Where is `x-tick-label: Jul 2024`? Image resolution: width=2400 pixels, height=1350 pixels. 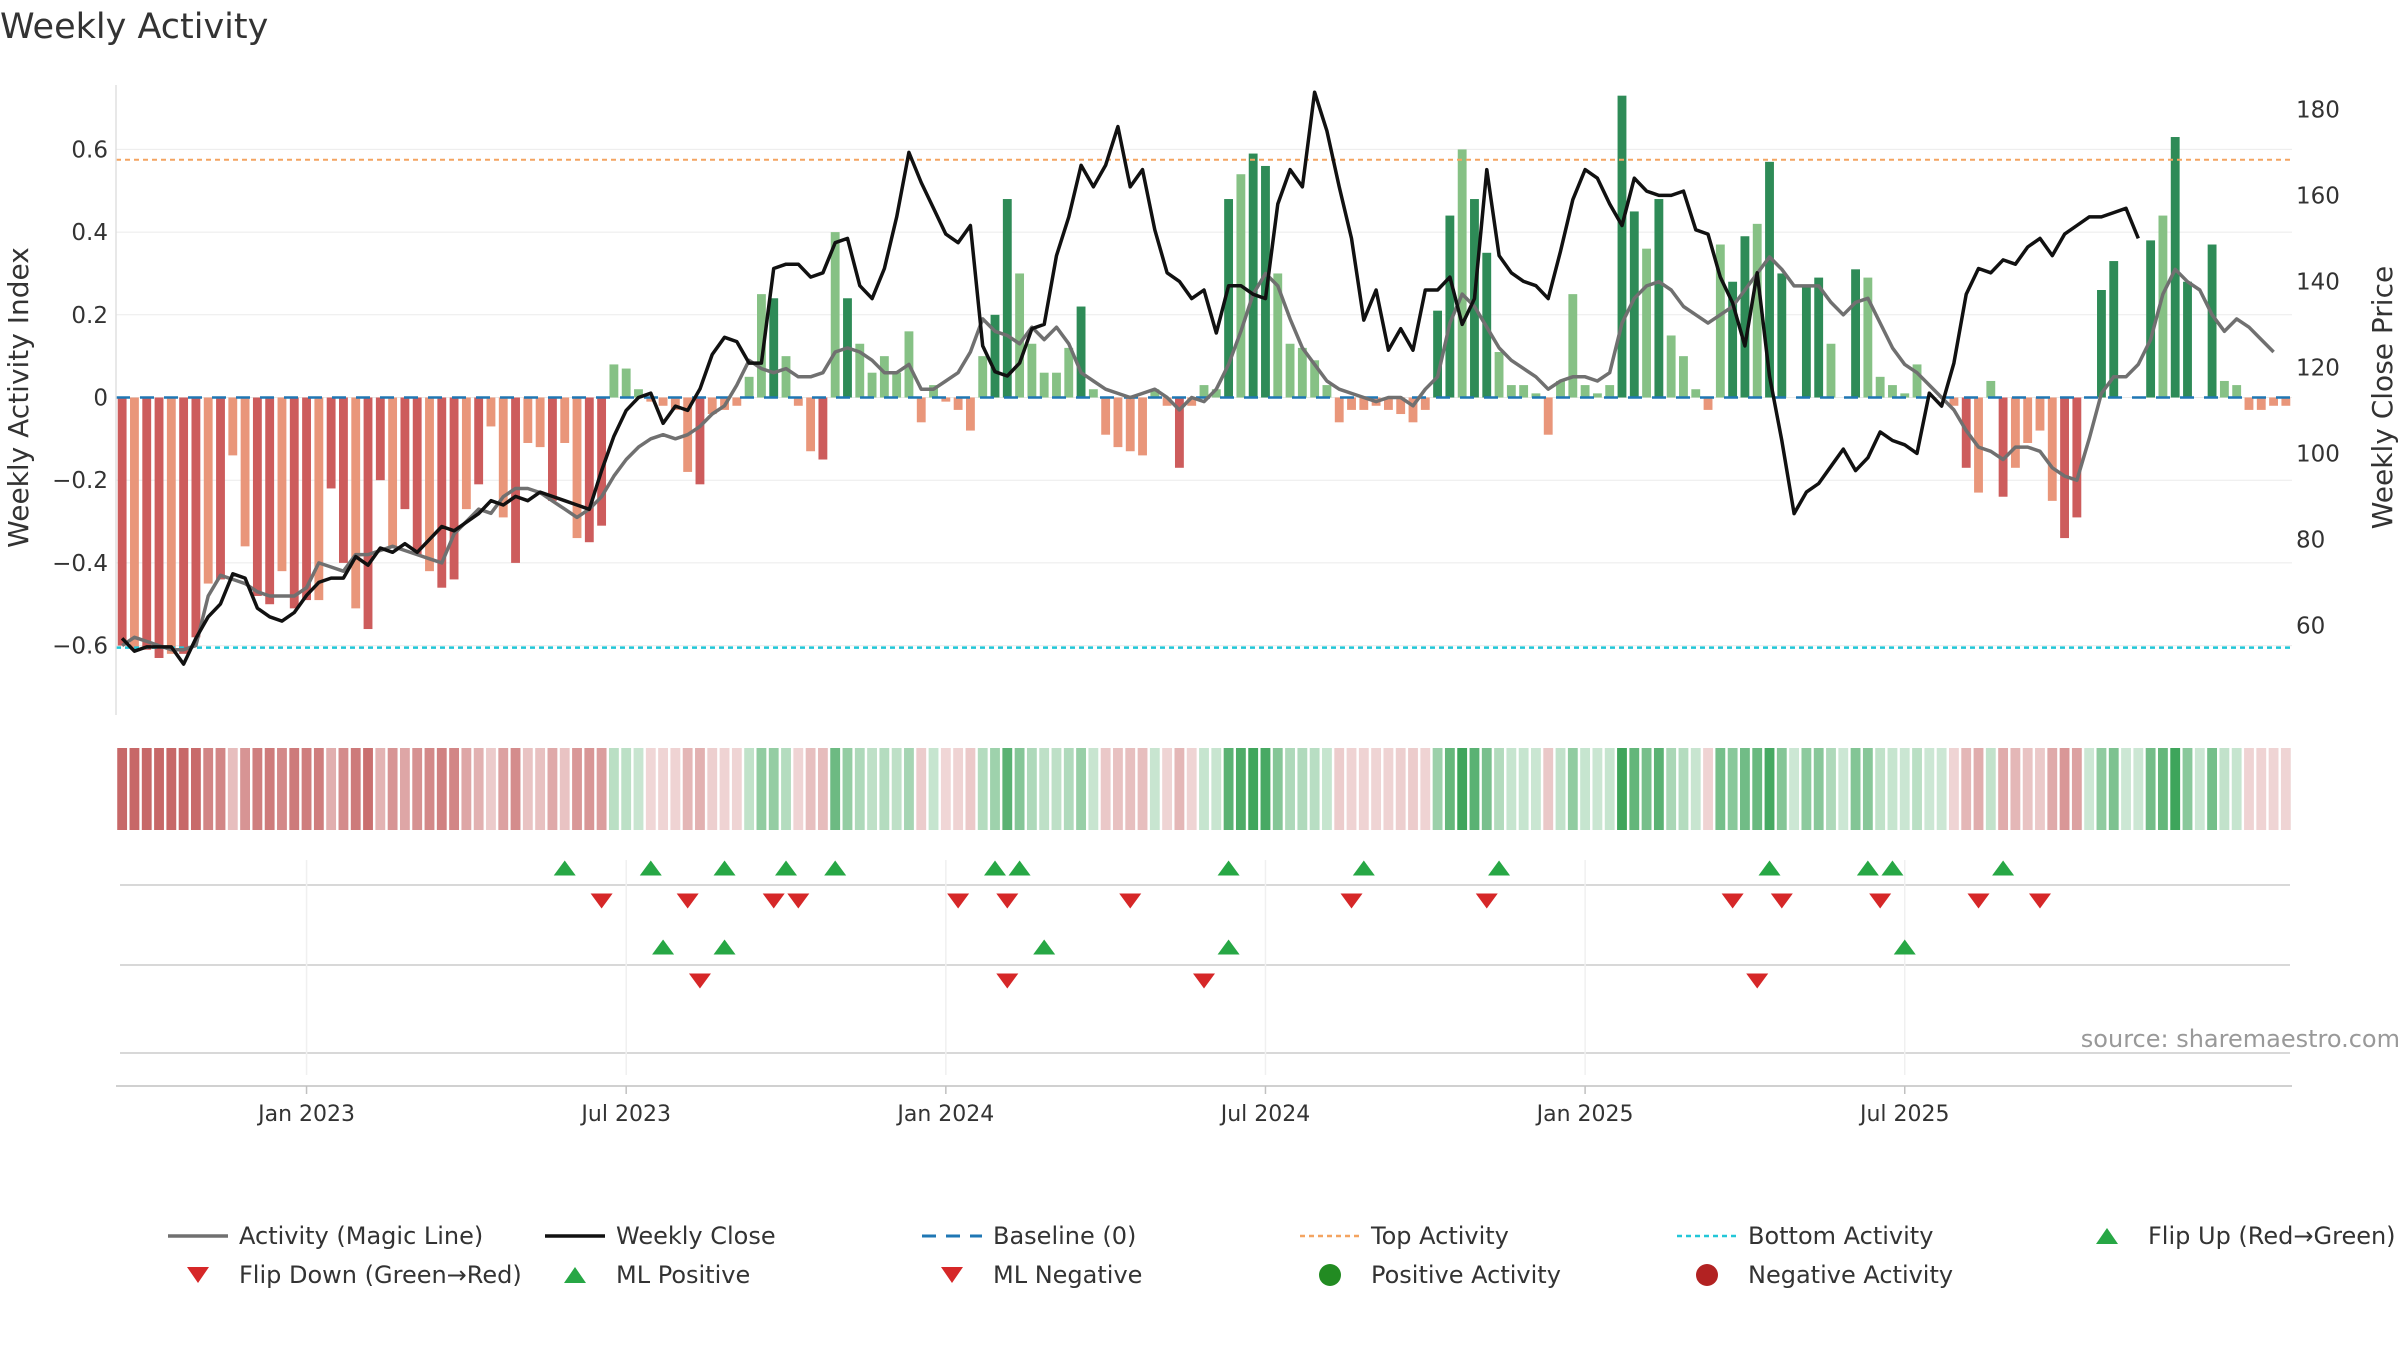
x-tick-label: Jul 2024 is located at coordinates (1265, 1114).